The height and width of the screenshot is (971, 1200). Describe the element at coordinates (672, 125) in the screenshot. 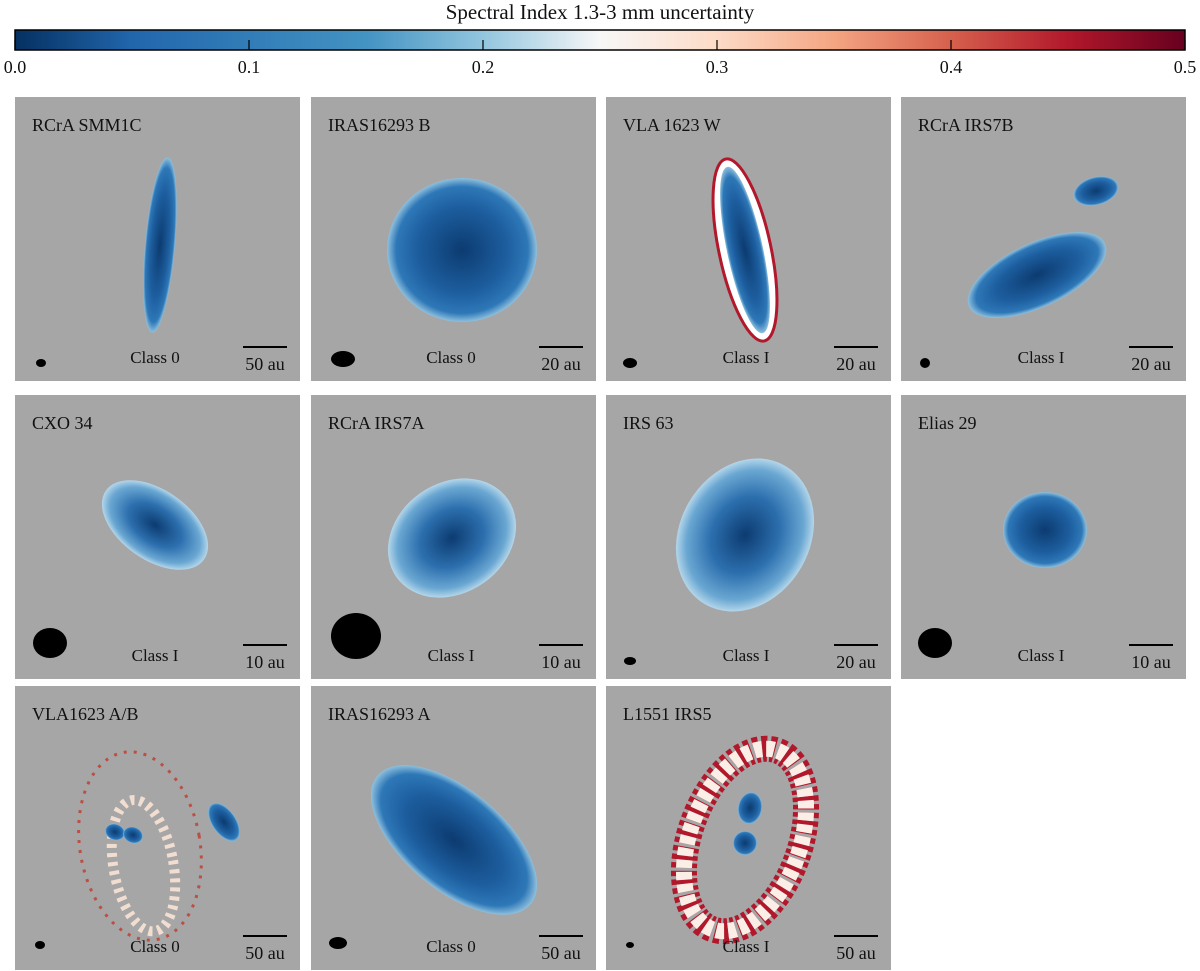

I see `panel-name: VLA 1623 W` at that location.